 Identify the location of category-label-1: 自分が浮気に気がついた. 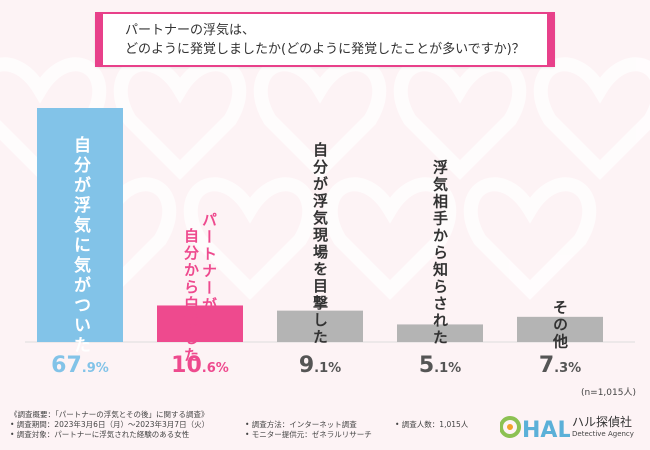
(81, 245).